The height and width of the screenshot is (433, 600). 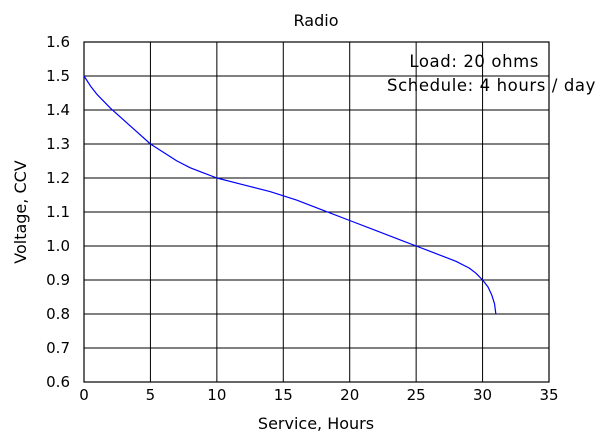 What do you see at coordinates (151, 395) in the screenshot?
I see `x-tick-label: 5` at bounding box center [151, 395].